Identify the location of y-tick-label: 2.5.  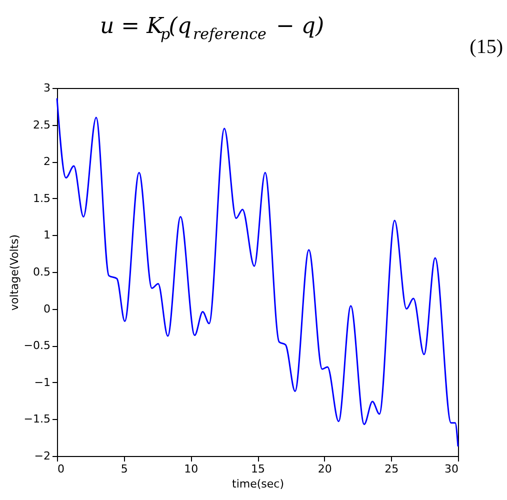
(41, 125).